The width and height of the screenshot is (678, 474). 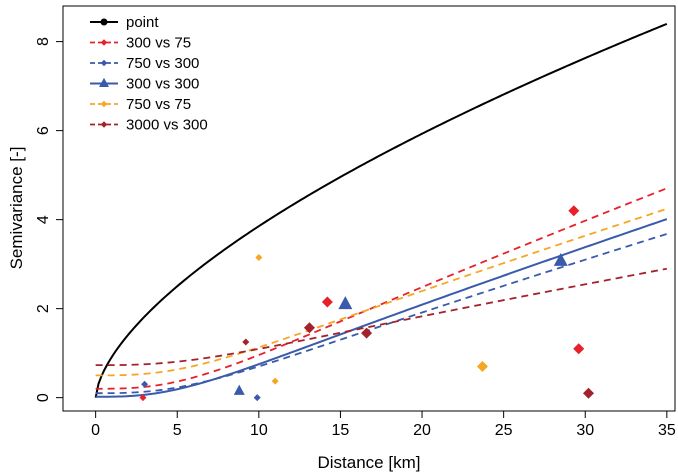 I want to click on legend-entry: 750 vs 75, so click(x=140, y=104).